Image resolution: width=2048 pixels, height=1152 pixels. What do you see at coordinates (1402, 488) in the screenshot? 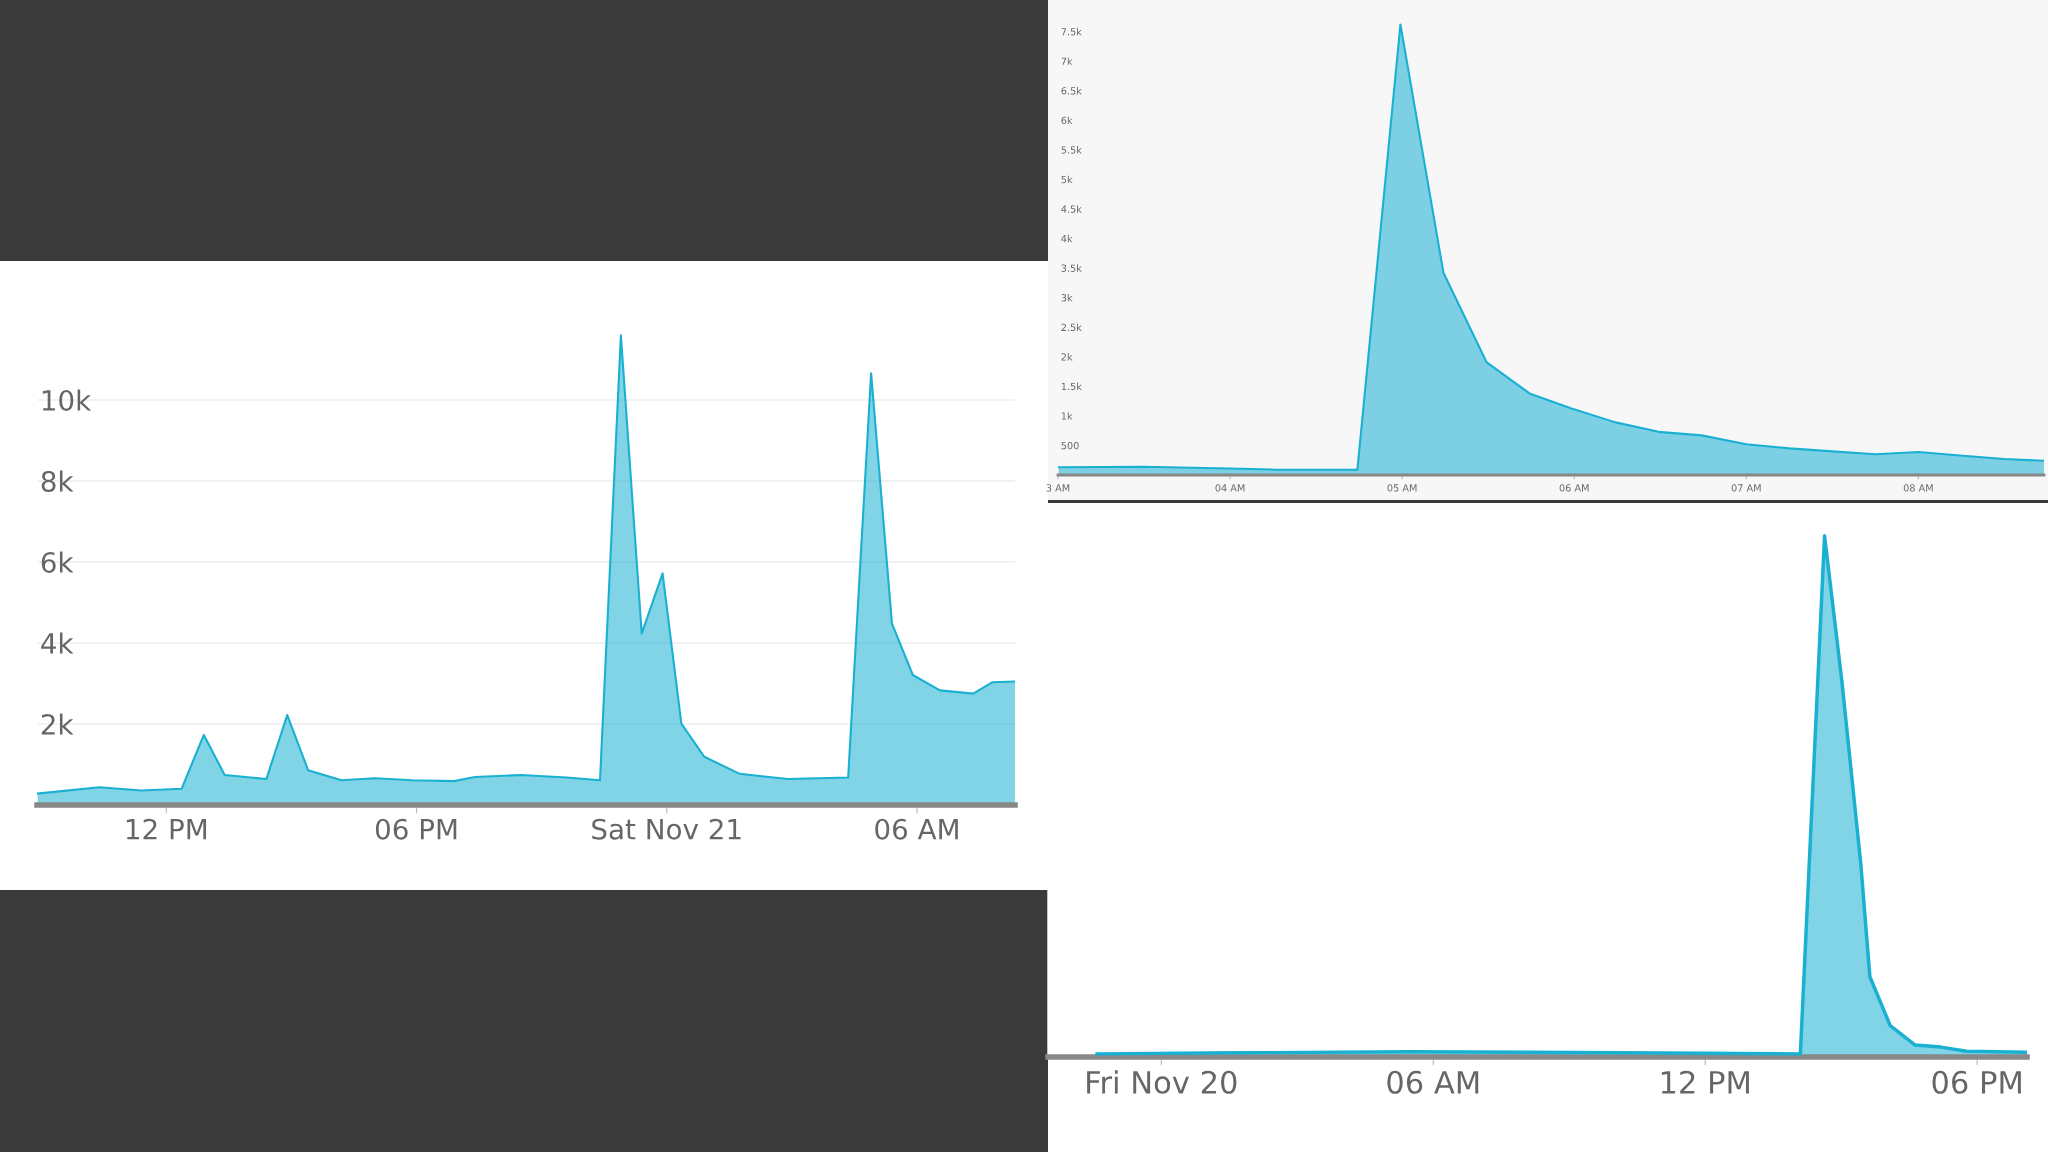
I see `x-tick-label: 05 AM` at bounding box center [1402, 488].